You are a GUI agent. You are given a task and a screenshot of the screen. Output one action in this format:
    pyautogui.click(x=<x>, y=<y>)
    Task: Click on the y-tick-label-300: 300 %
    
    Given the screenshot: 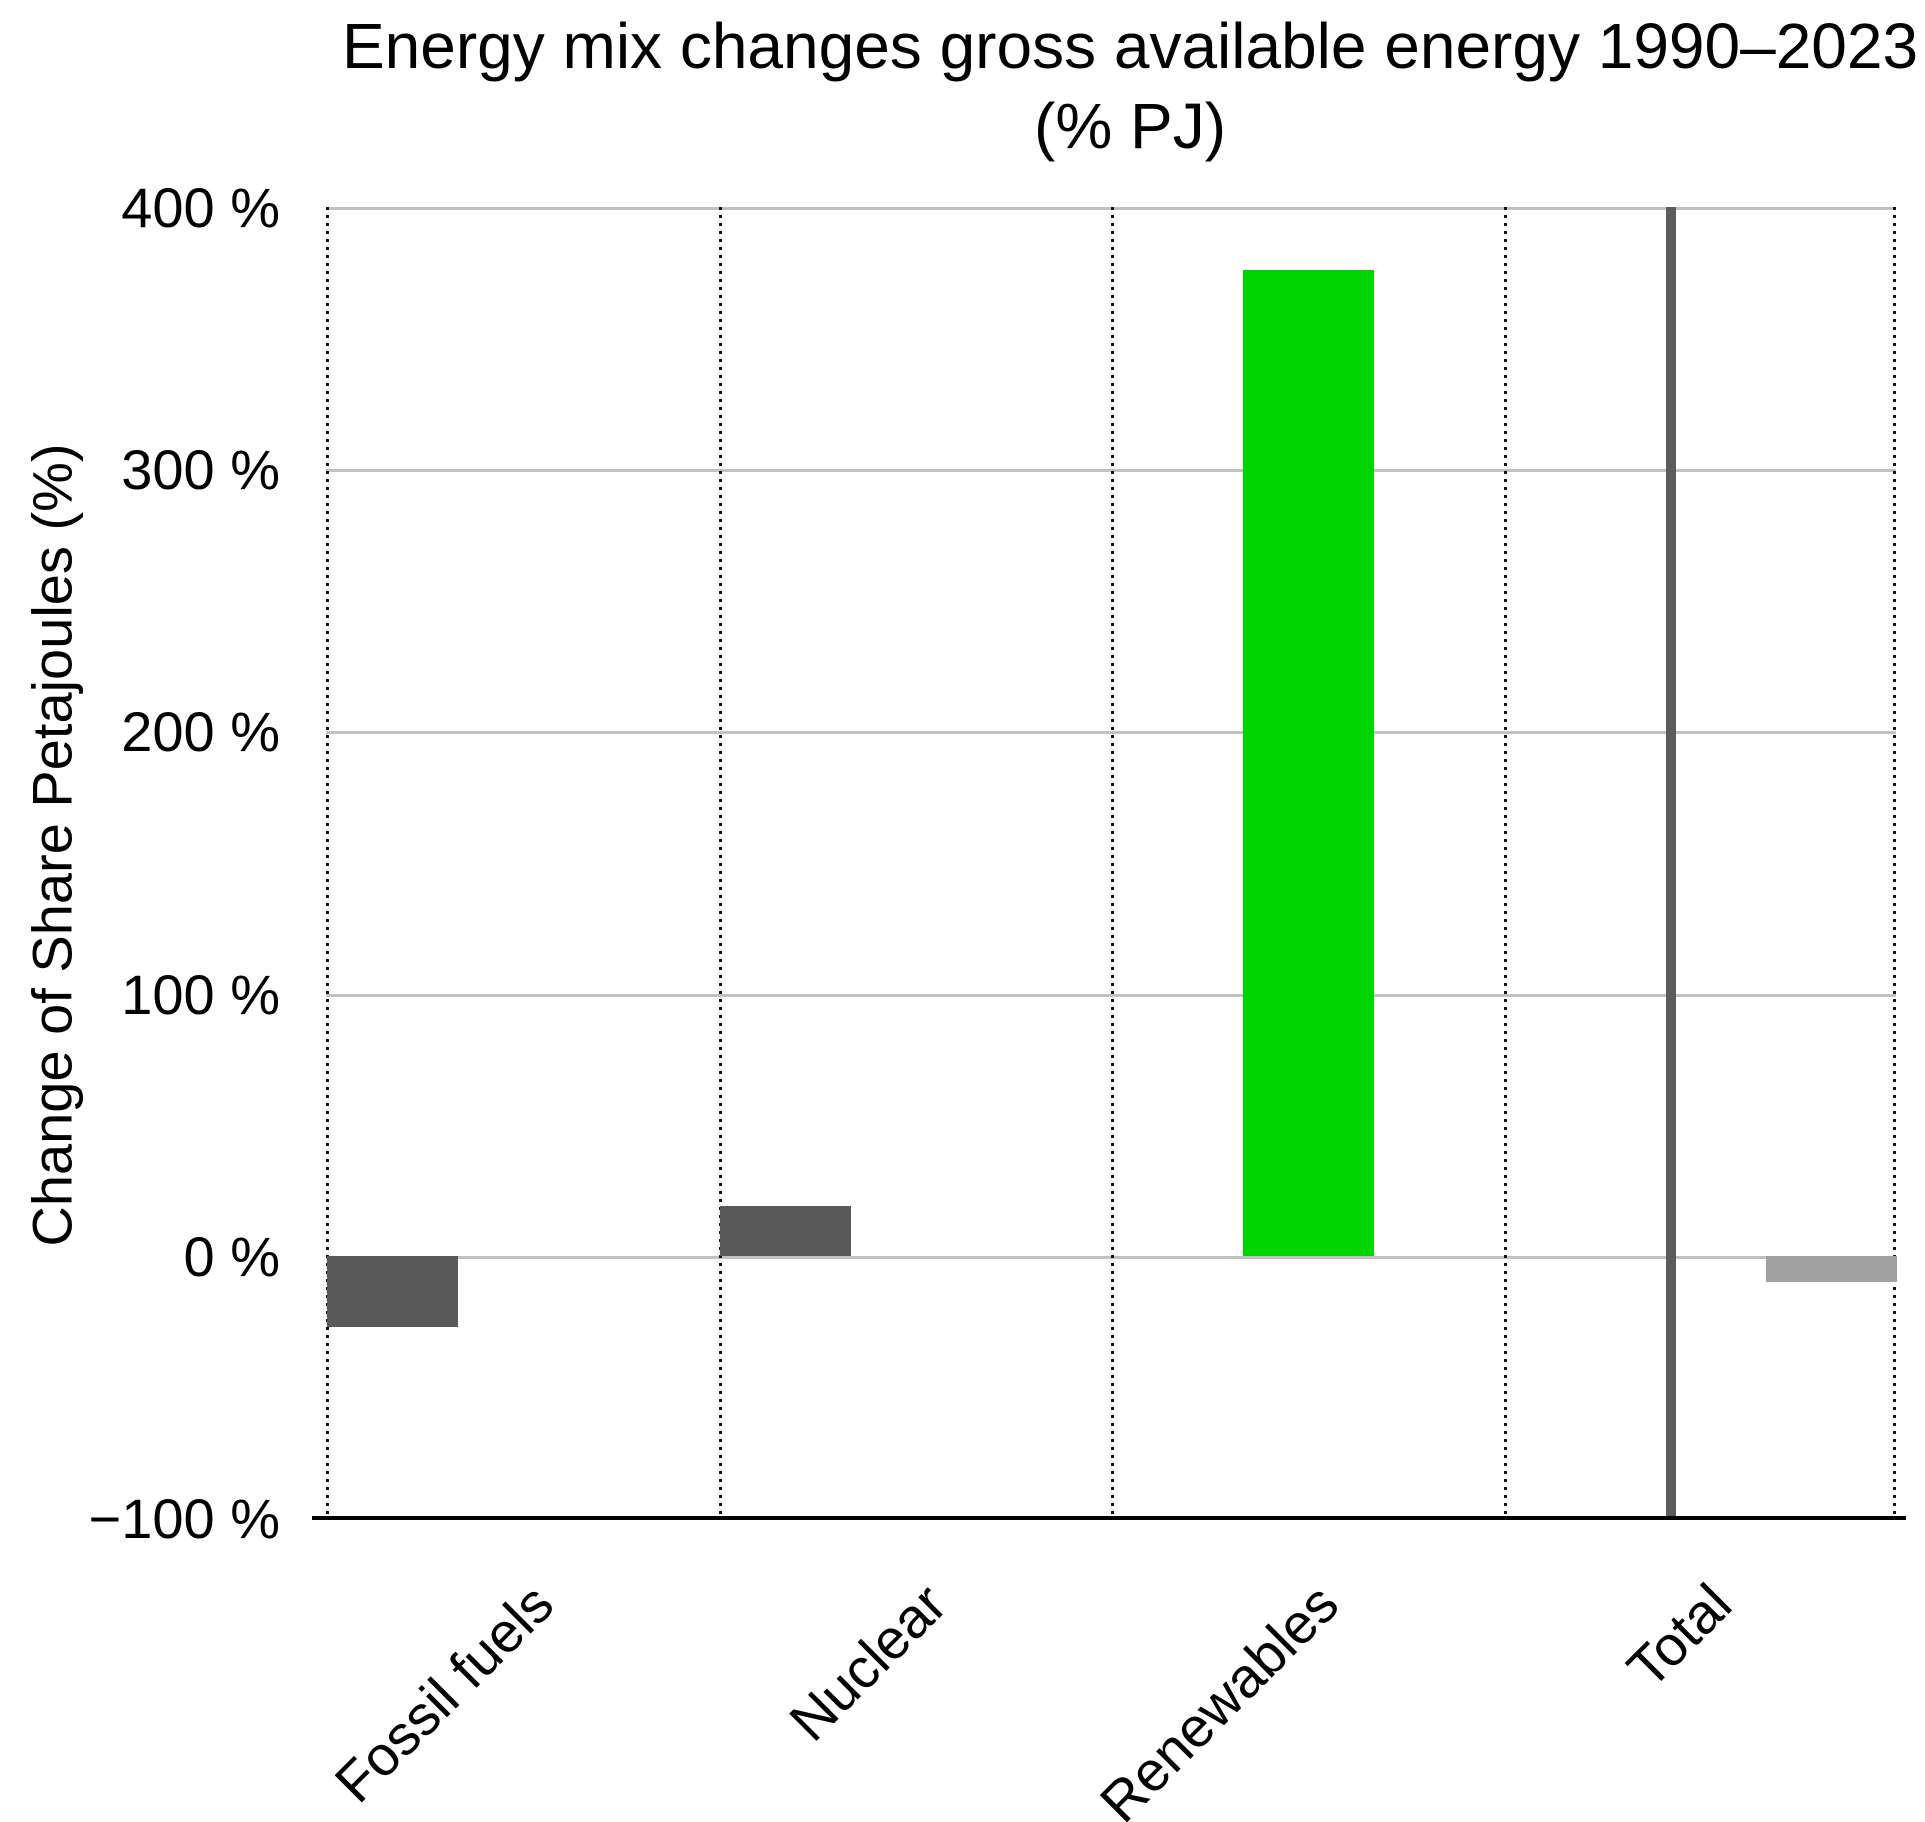 What is the action you would take?
    pyautogui.click(x=200, y=469)
    